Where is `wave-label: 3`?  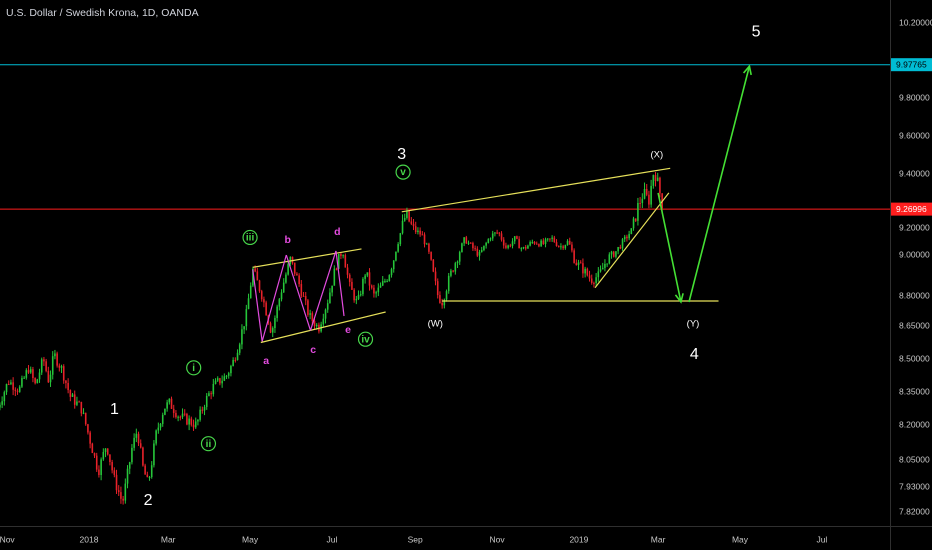 wave-label: 3 is located at coordinates (401, 154).